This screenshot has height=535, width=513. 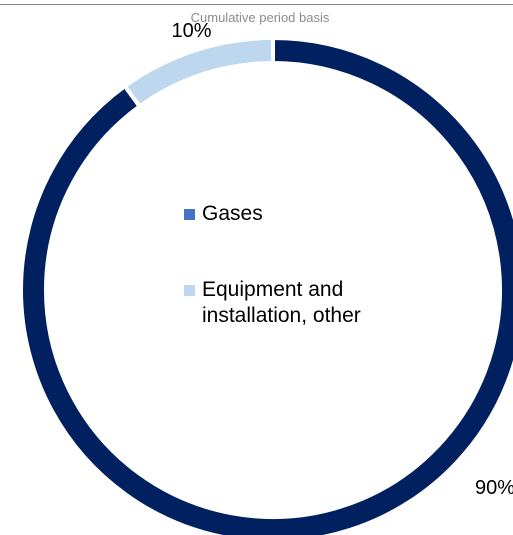 What do you see at coordinates (284, 265) in the screenshot?
I see `chart-legend: Gases Equipment and installation, other` at bounding box center [284, 265].